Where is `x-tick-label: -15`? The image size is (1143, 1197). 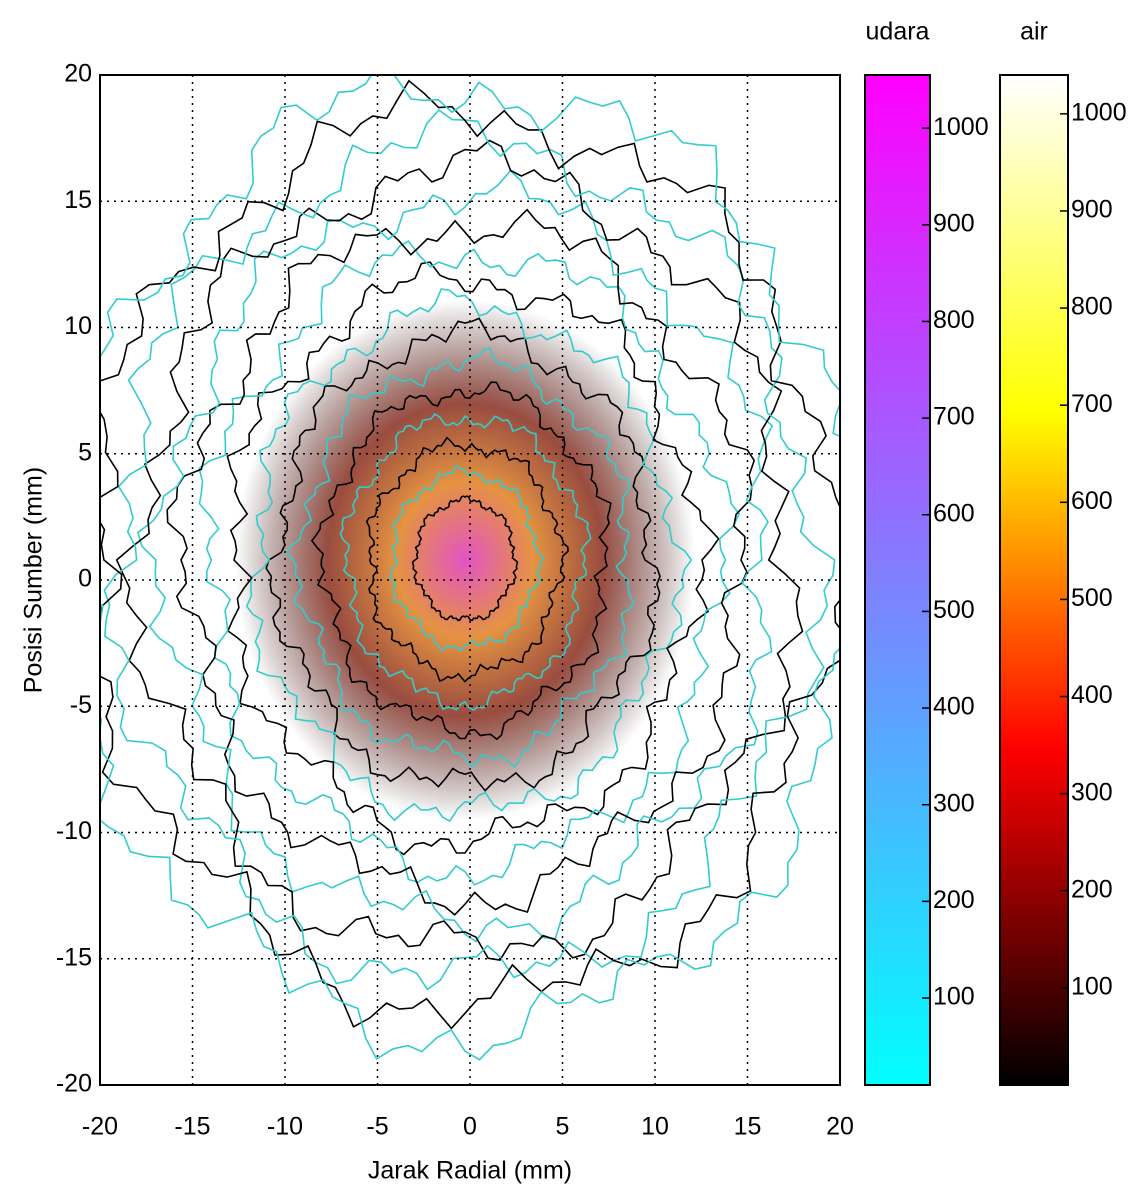 x-tick-label: -15 is located at coordinates (192, 1127).